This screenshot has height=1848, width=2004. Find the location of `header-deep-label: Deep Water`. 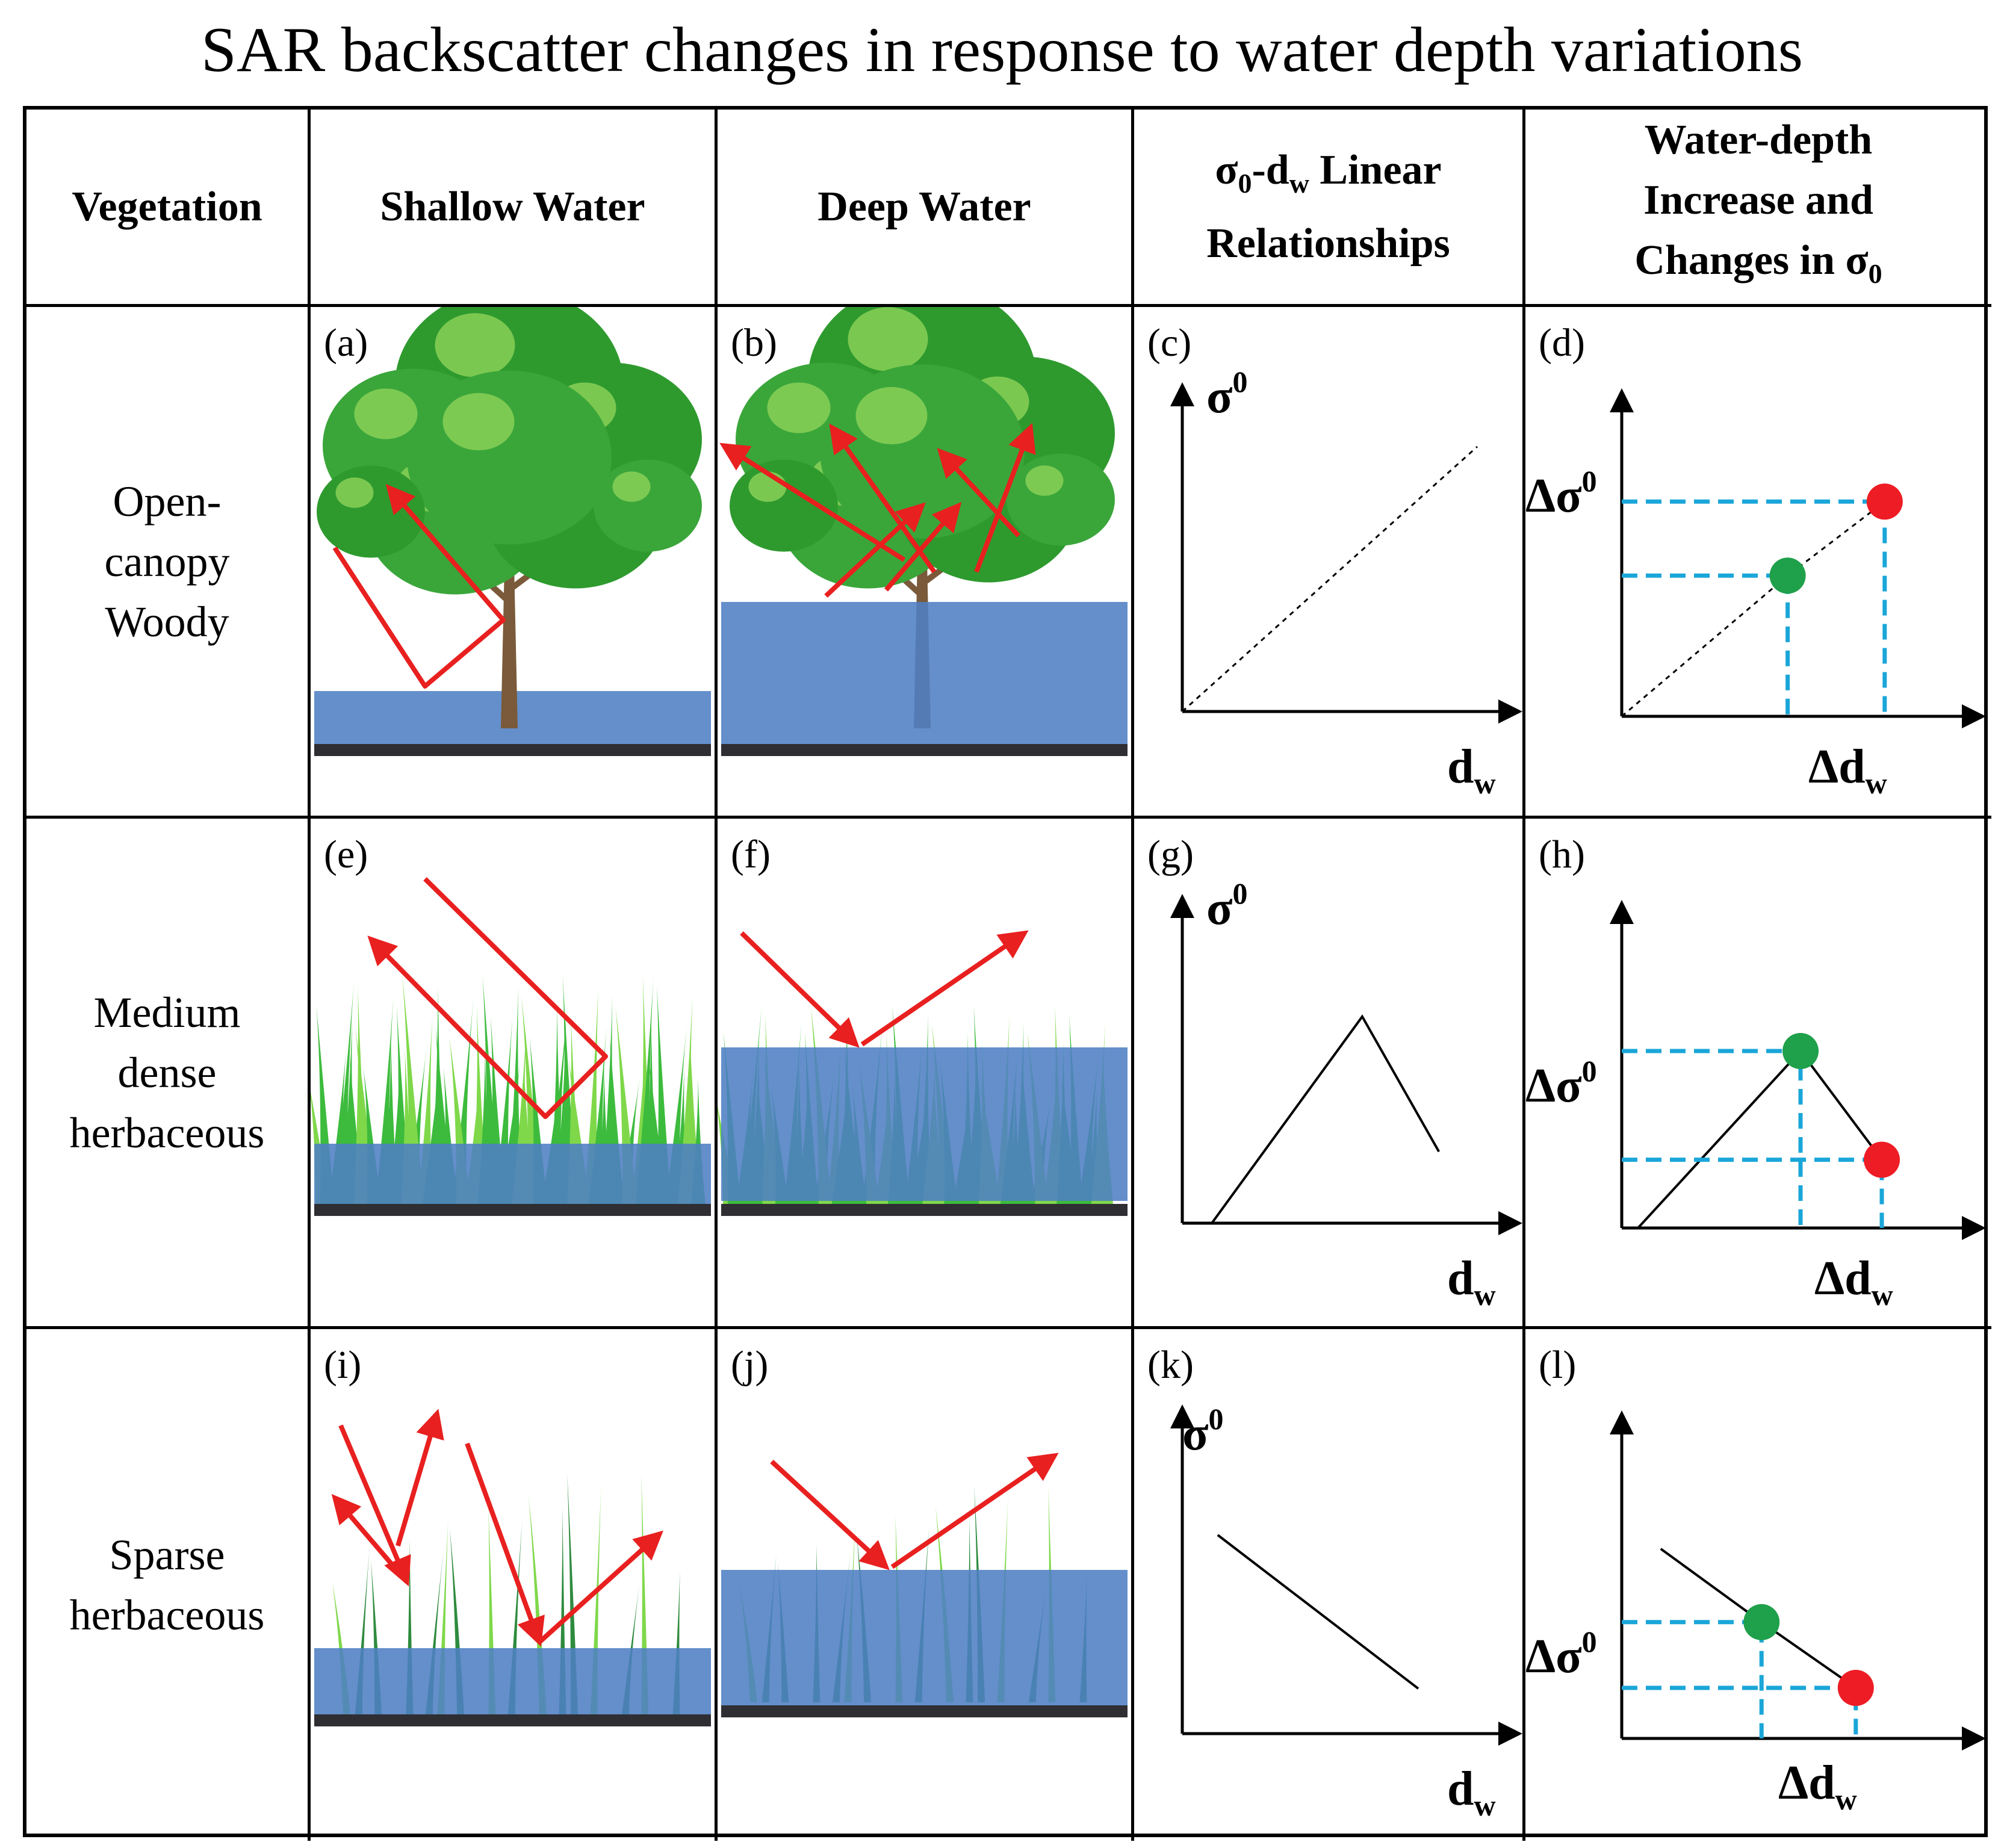

header-deep-label: Deep Water is located at coordinates (924, 206).